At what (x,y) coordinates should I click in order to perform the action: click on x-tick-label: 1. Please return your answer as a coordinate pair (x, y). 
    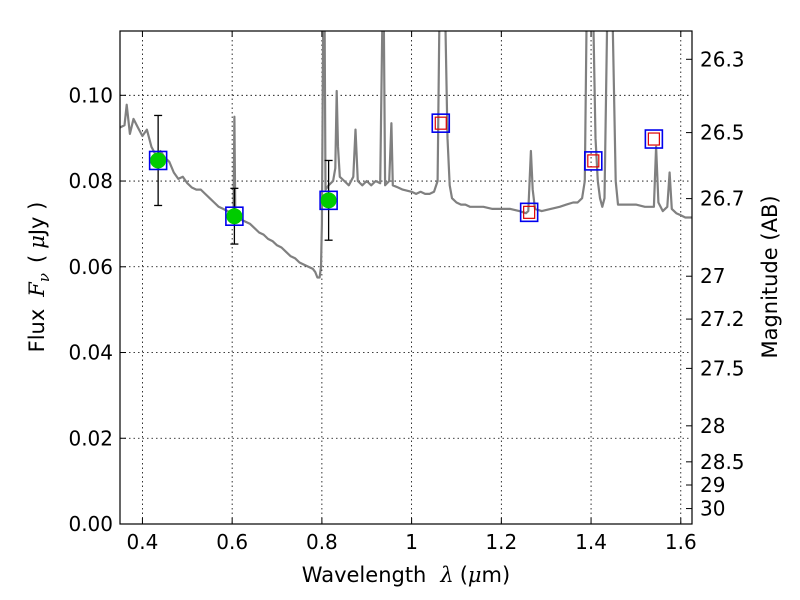
    Looking at the image, I should click on (411, 542).